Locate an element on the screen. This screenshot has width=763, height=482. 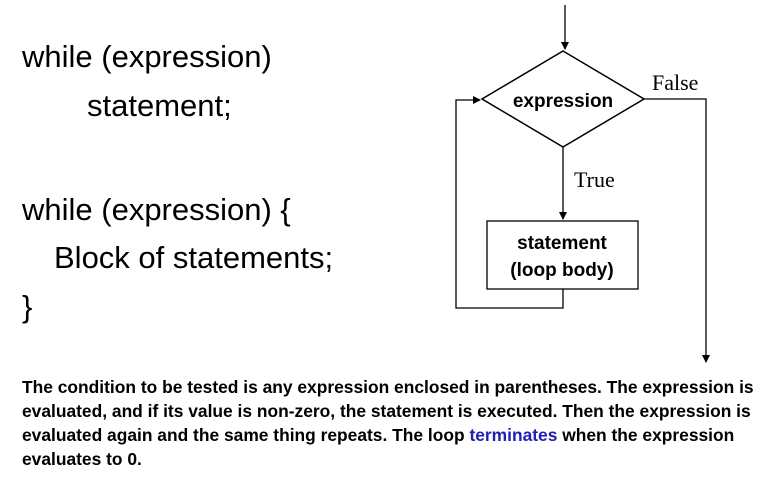
decision-label: expression is located at coordinates (563, 101).